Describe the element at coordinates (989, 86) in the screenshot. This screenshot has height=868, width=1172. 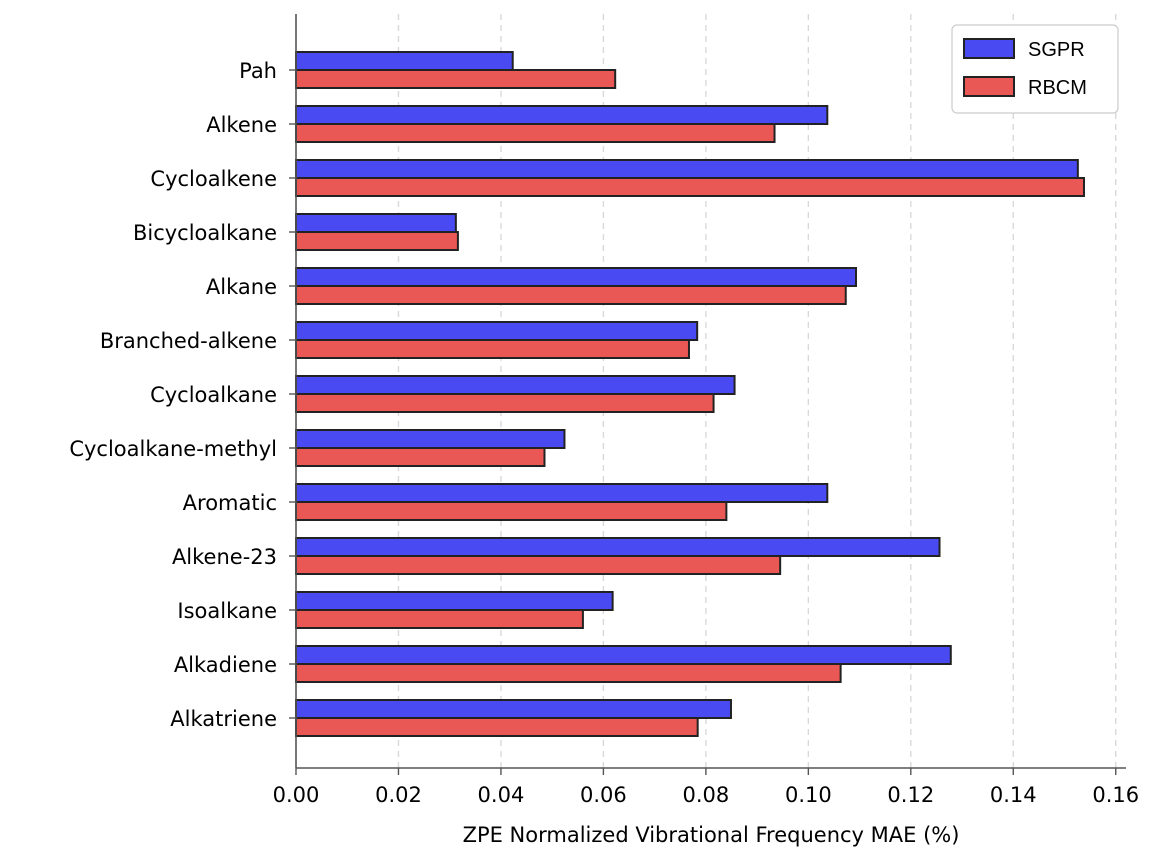
I see `legend-swatch-rbcm` at that location.